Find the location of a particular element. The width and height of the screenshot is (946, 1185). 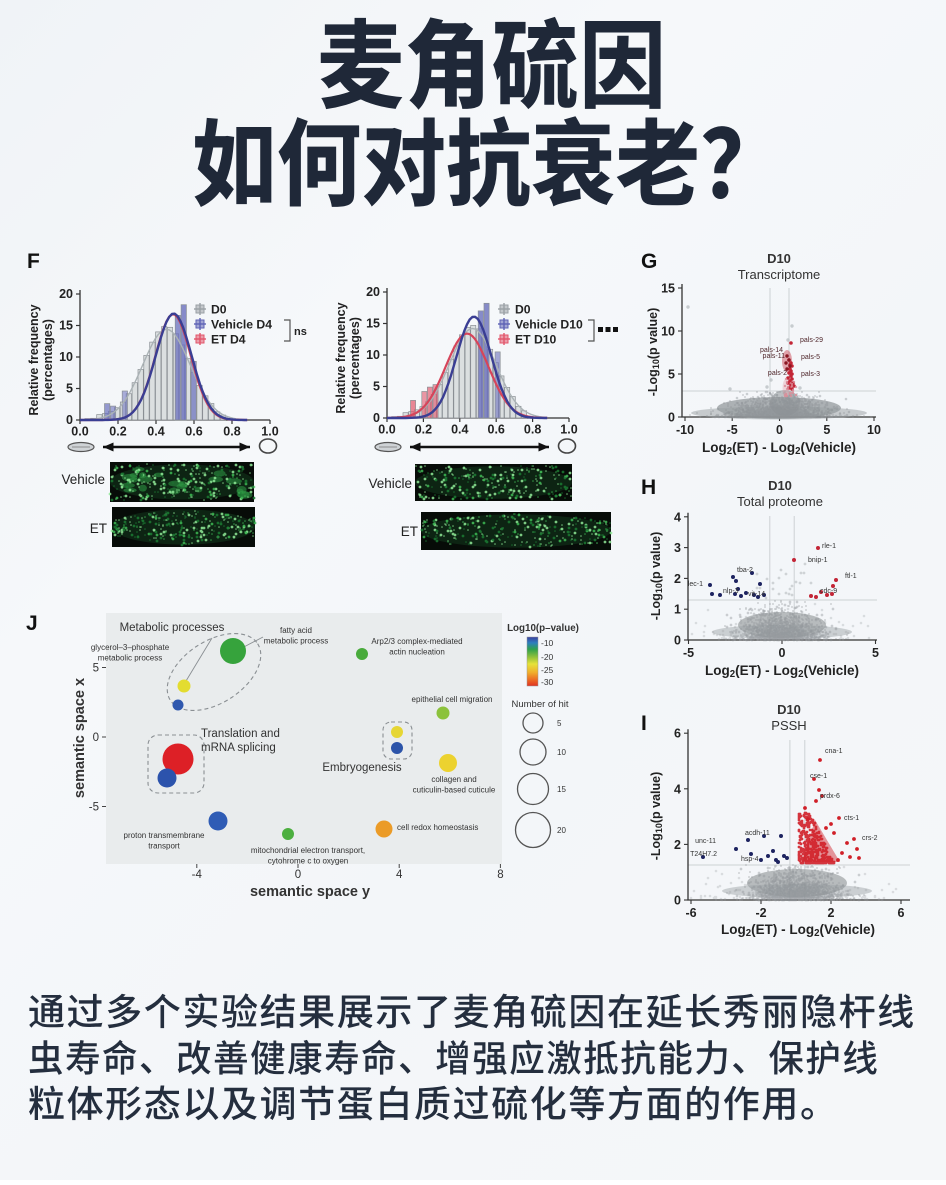

svg-text: cdc-9 is located at coordinates (828, 591).